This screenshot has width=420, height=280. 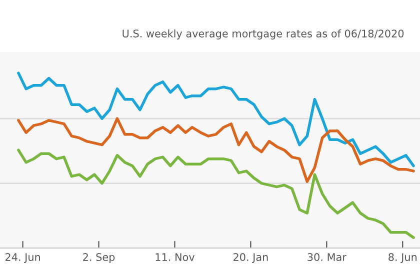 What do you see at coordinates (250, 258) in the screenshot?
I see `x-tick-label: 20. Jan` at bounding box center [250, 258].